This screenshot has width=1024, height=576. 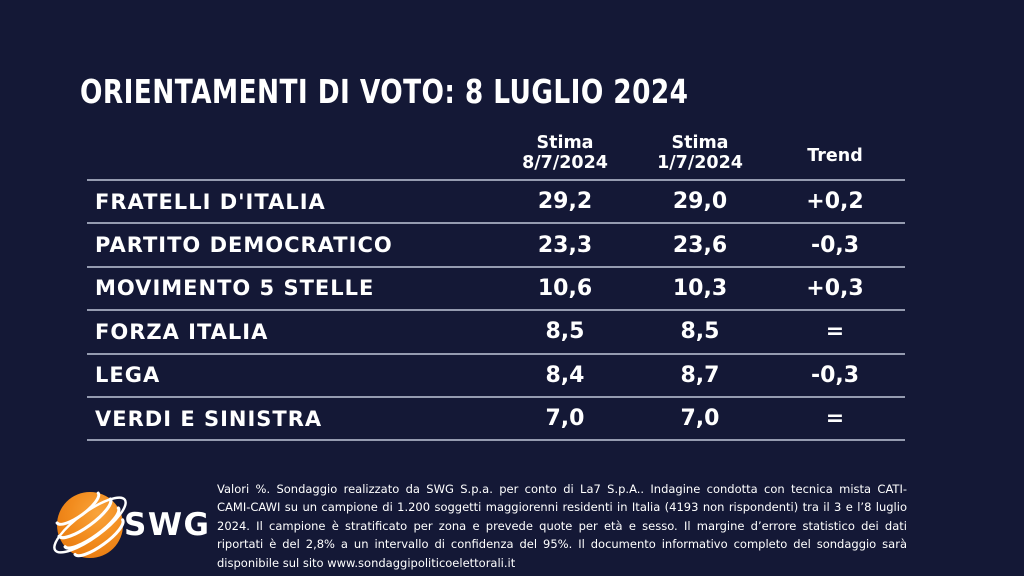 What do you see at coordinates (496, 246) in the screenshot?
I see `table-row: PARTITO DEMOCRATICO 23,3 23,6 -0,3` at bounding box center [496, 246].